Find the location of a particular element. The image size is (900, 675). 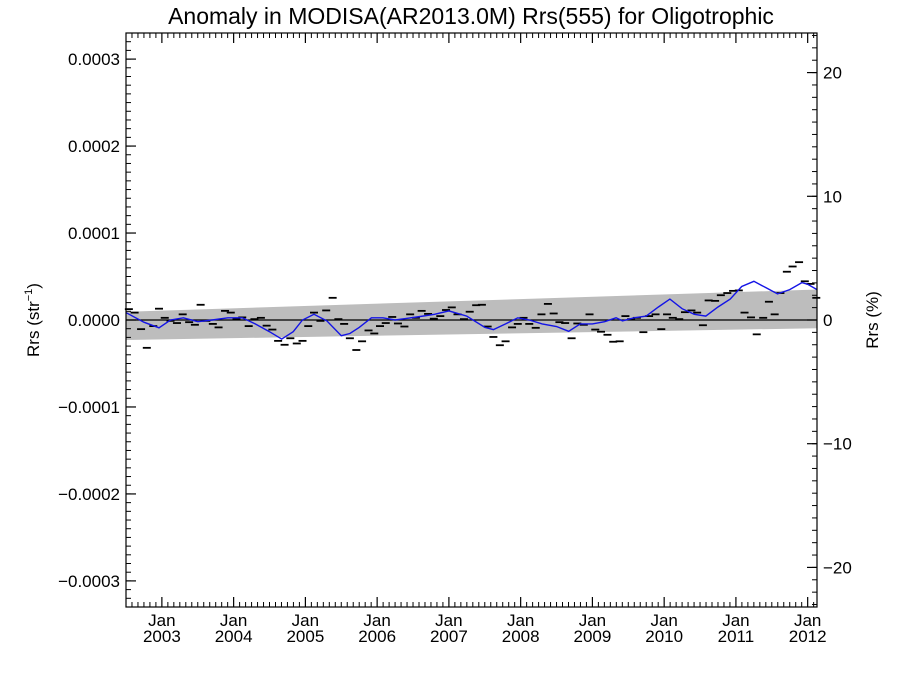

right-axis-label: Rrs (%) is located at coordinates (872, 320).